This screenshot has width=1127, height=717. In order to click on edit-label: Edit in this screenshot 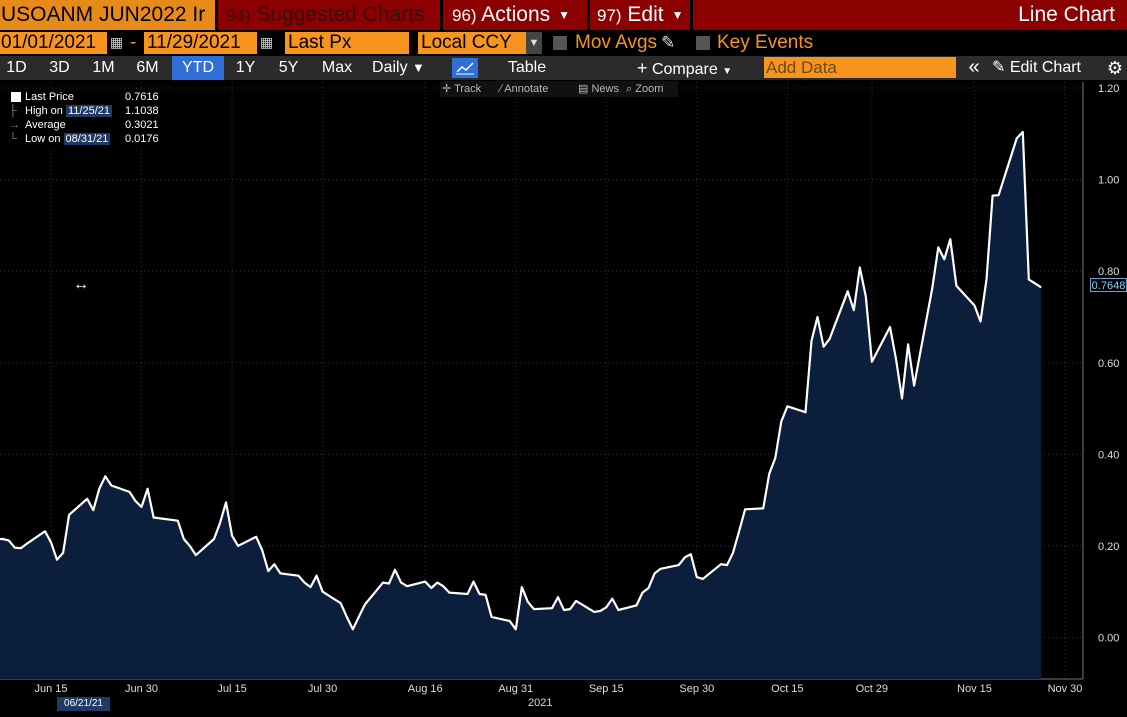, I will do `click(645, 14)`.